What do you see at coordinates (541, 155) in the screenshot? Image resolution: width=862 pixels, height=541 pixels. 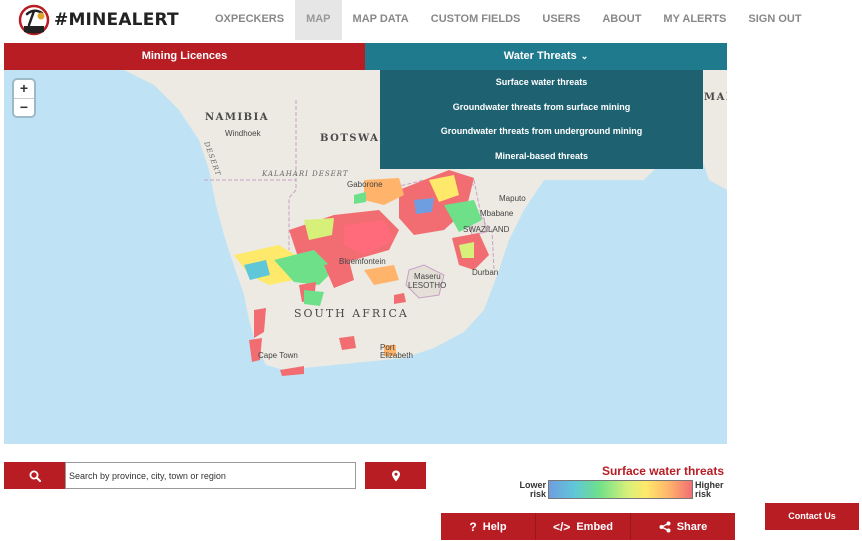 I see `menu-item-mineral-based-threats: Mineral-based threats` at bounding box center [541, 155].